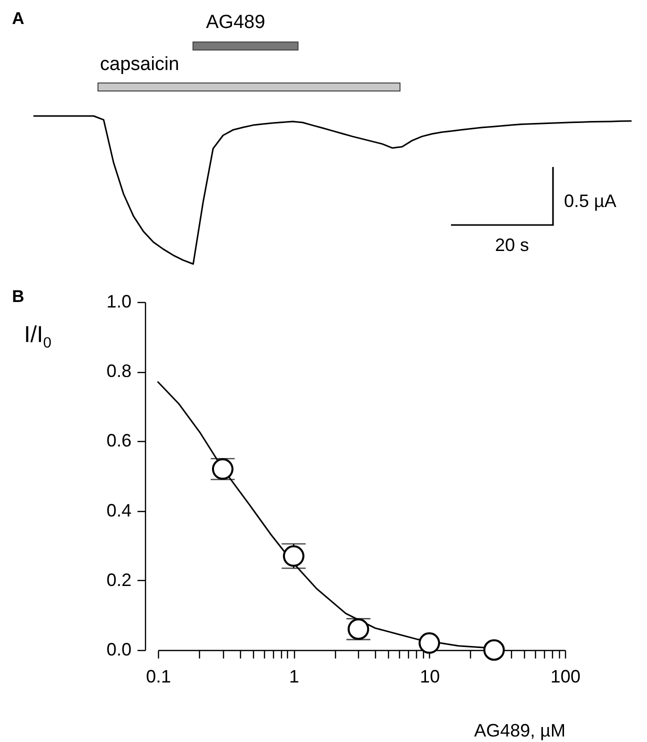  What do you see at coordinates (18, 297) in the screenshot?
I see `text: B` at bounding box center [18, 297].